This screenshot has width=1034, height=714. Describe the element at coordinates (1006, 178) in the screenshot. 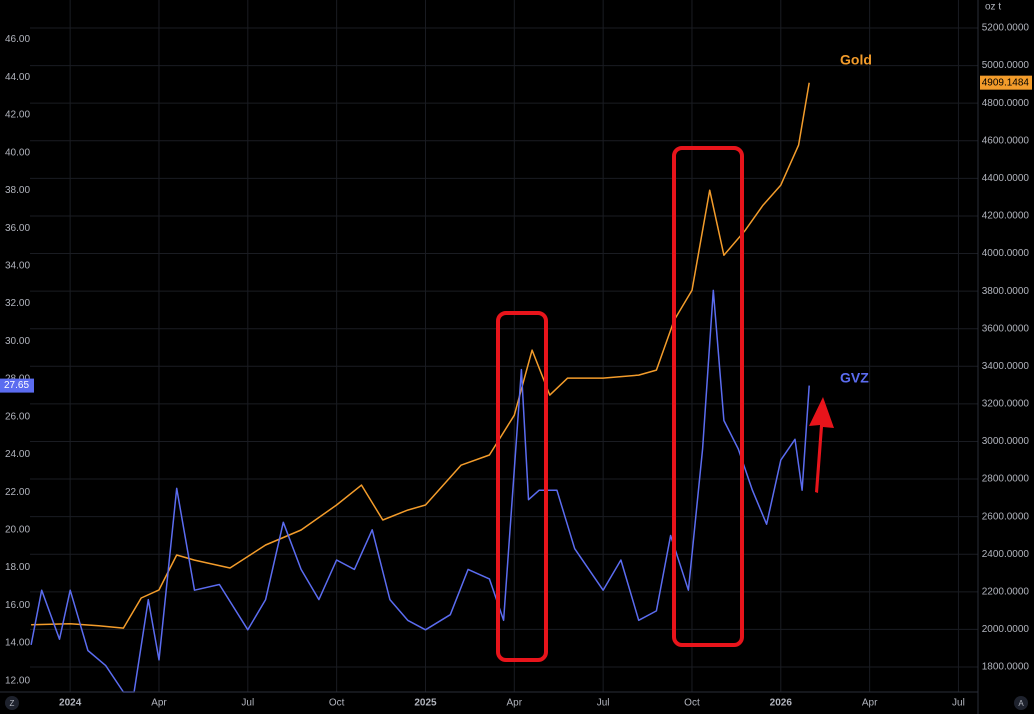

I see `y2-tick-label: 4400.0000` at that location.